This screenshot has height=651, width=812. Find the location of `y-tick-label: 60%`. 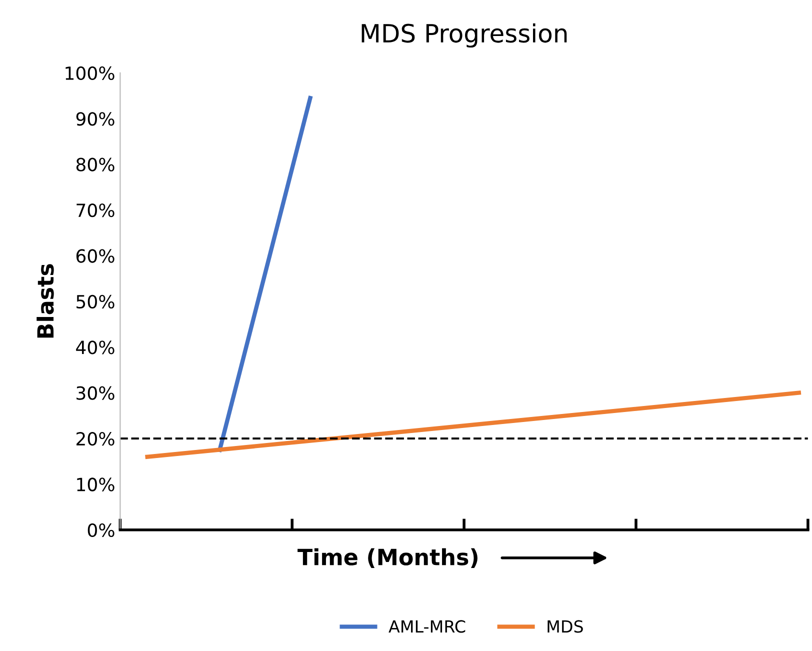

y-tick-label: 60% is located at coordinates (95, 256).